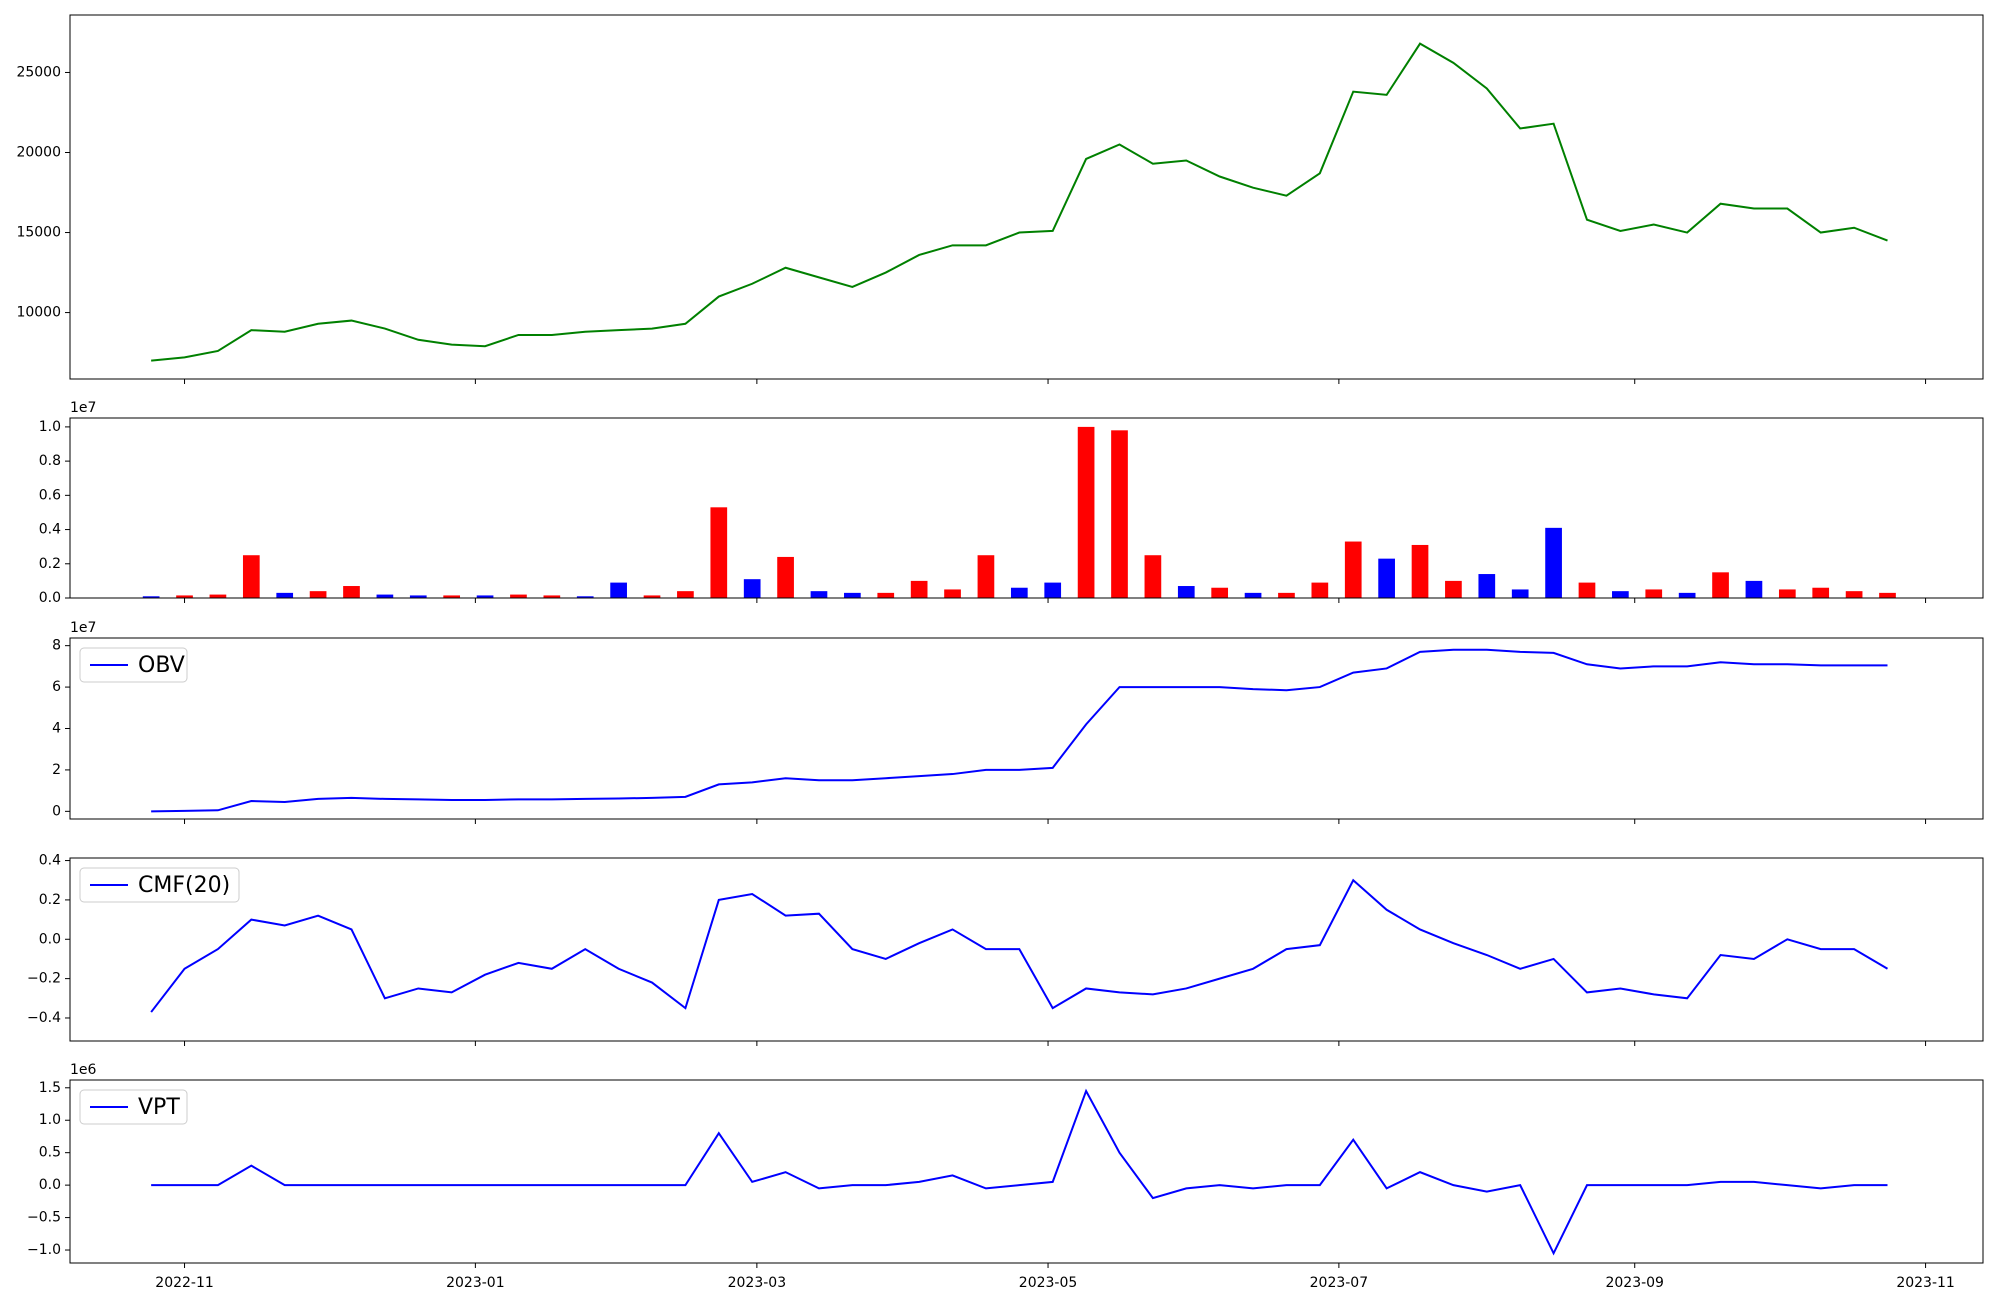 The height and width of the screenshot is (1300, 2000). What do you see at coordinates (56, 811) in the screenshot?
I see `y-tick-label: 0` at bounding box center [56, 811].